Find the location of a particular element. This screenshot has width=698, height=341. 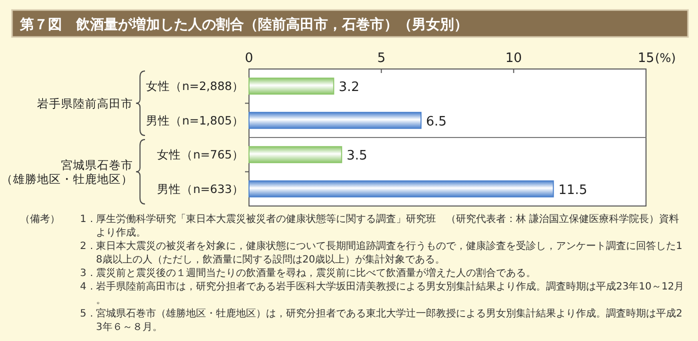

text: 岩手県陸前高田市 is located at coordinates (85, 103).